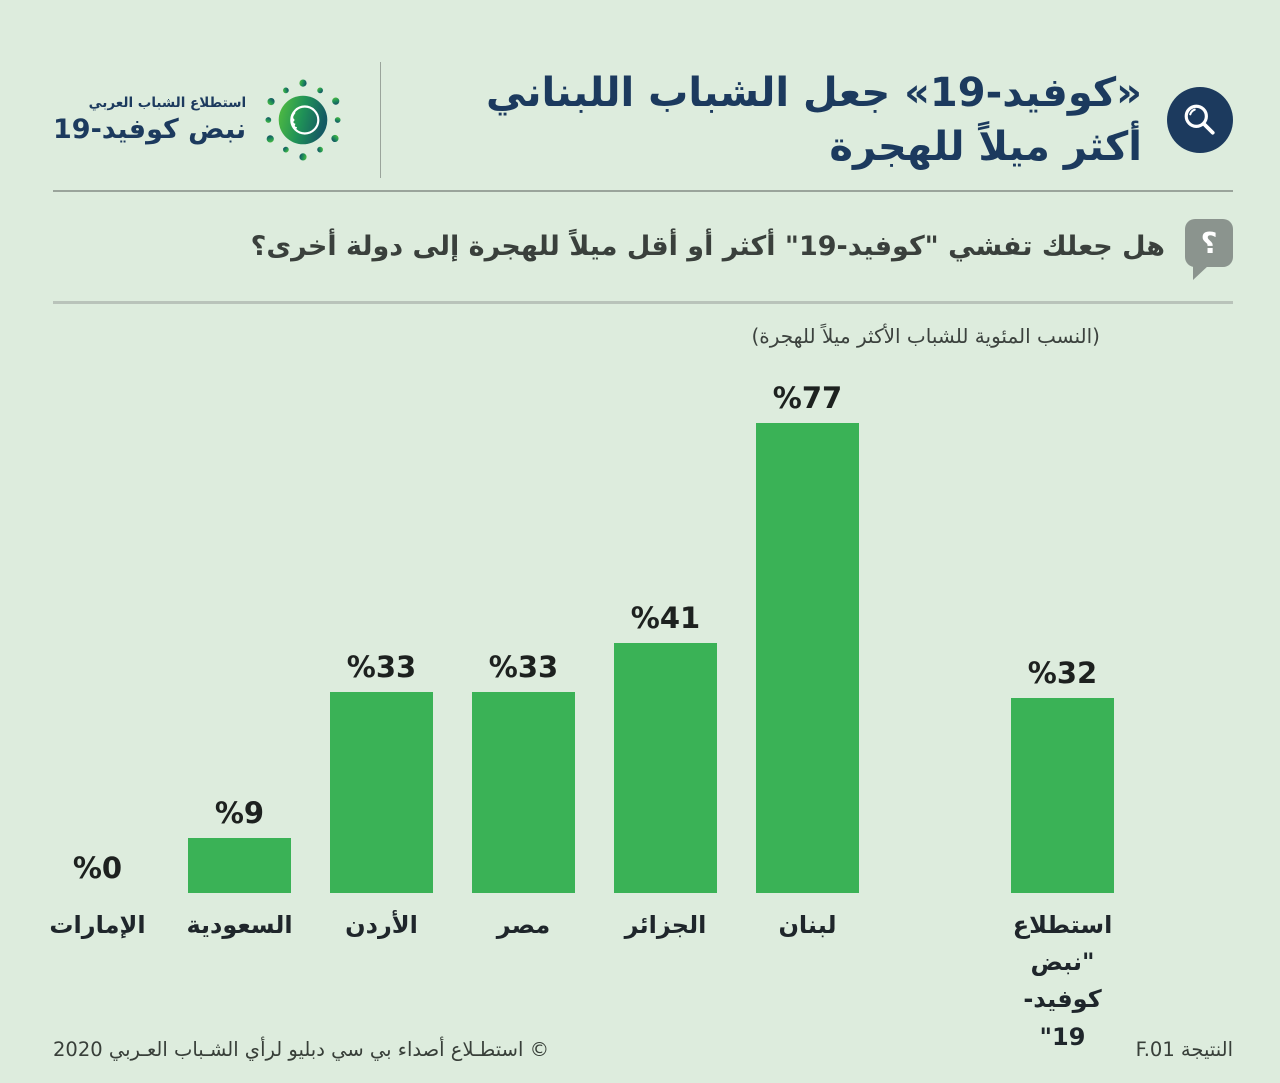 The image size is (1280, 1083). I want to click on question-mark-glyph: ؟, so click(1209, 242).